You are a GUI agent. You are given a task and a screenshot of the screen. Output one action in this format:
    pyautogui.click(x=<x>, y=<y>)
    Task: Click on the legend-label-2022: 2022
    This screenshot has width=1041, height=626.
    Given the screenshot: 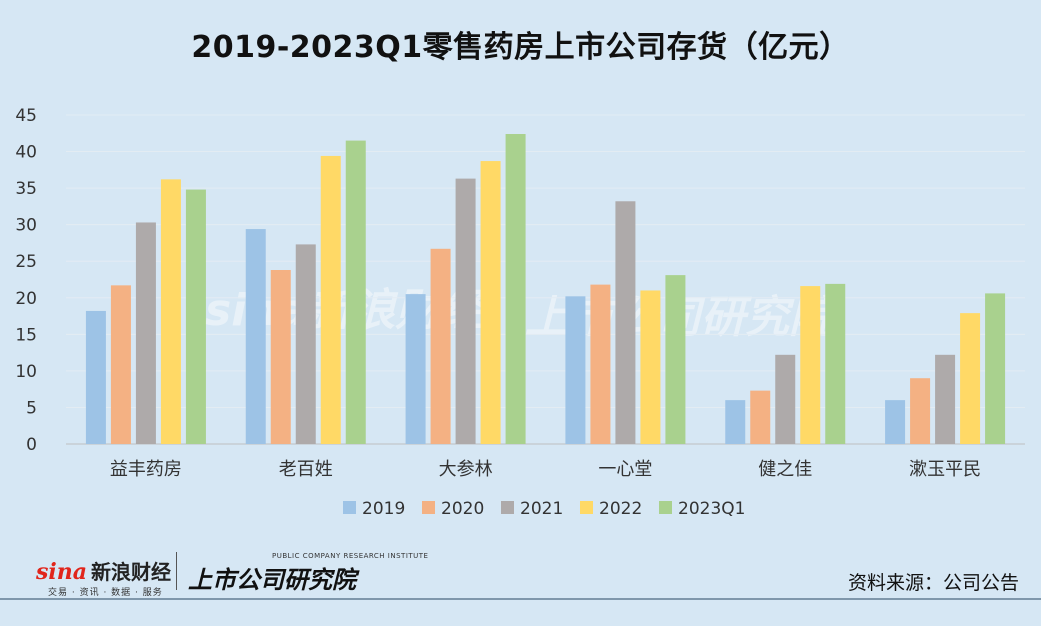 What is the action you would take?
    pyautogui.click(x=620, y=509)
    